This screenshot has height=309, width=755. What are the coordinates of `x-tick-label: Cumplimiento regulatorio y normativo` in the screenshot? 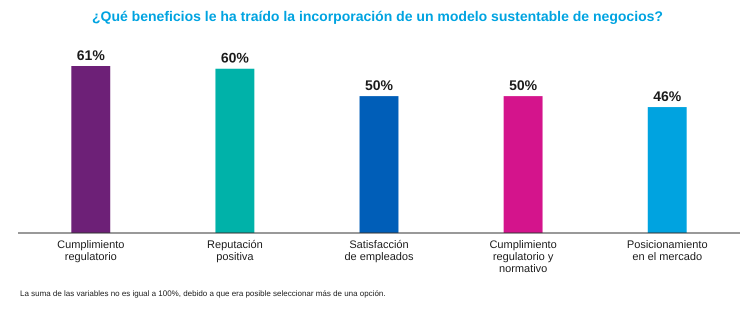 It's located at (523, 257).